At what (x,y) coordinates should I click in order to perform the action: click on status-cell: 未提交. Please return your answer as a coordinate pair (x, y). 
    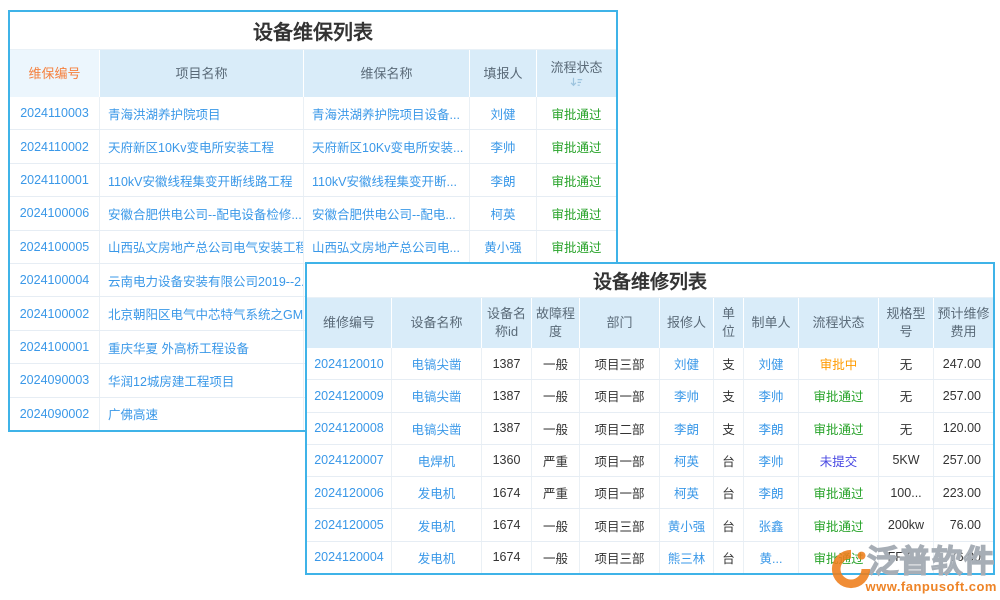
    Looking at the image, I should click on (839, 460).